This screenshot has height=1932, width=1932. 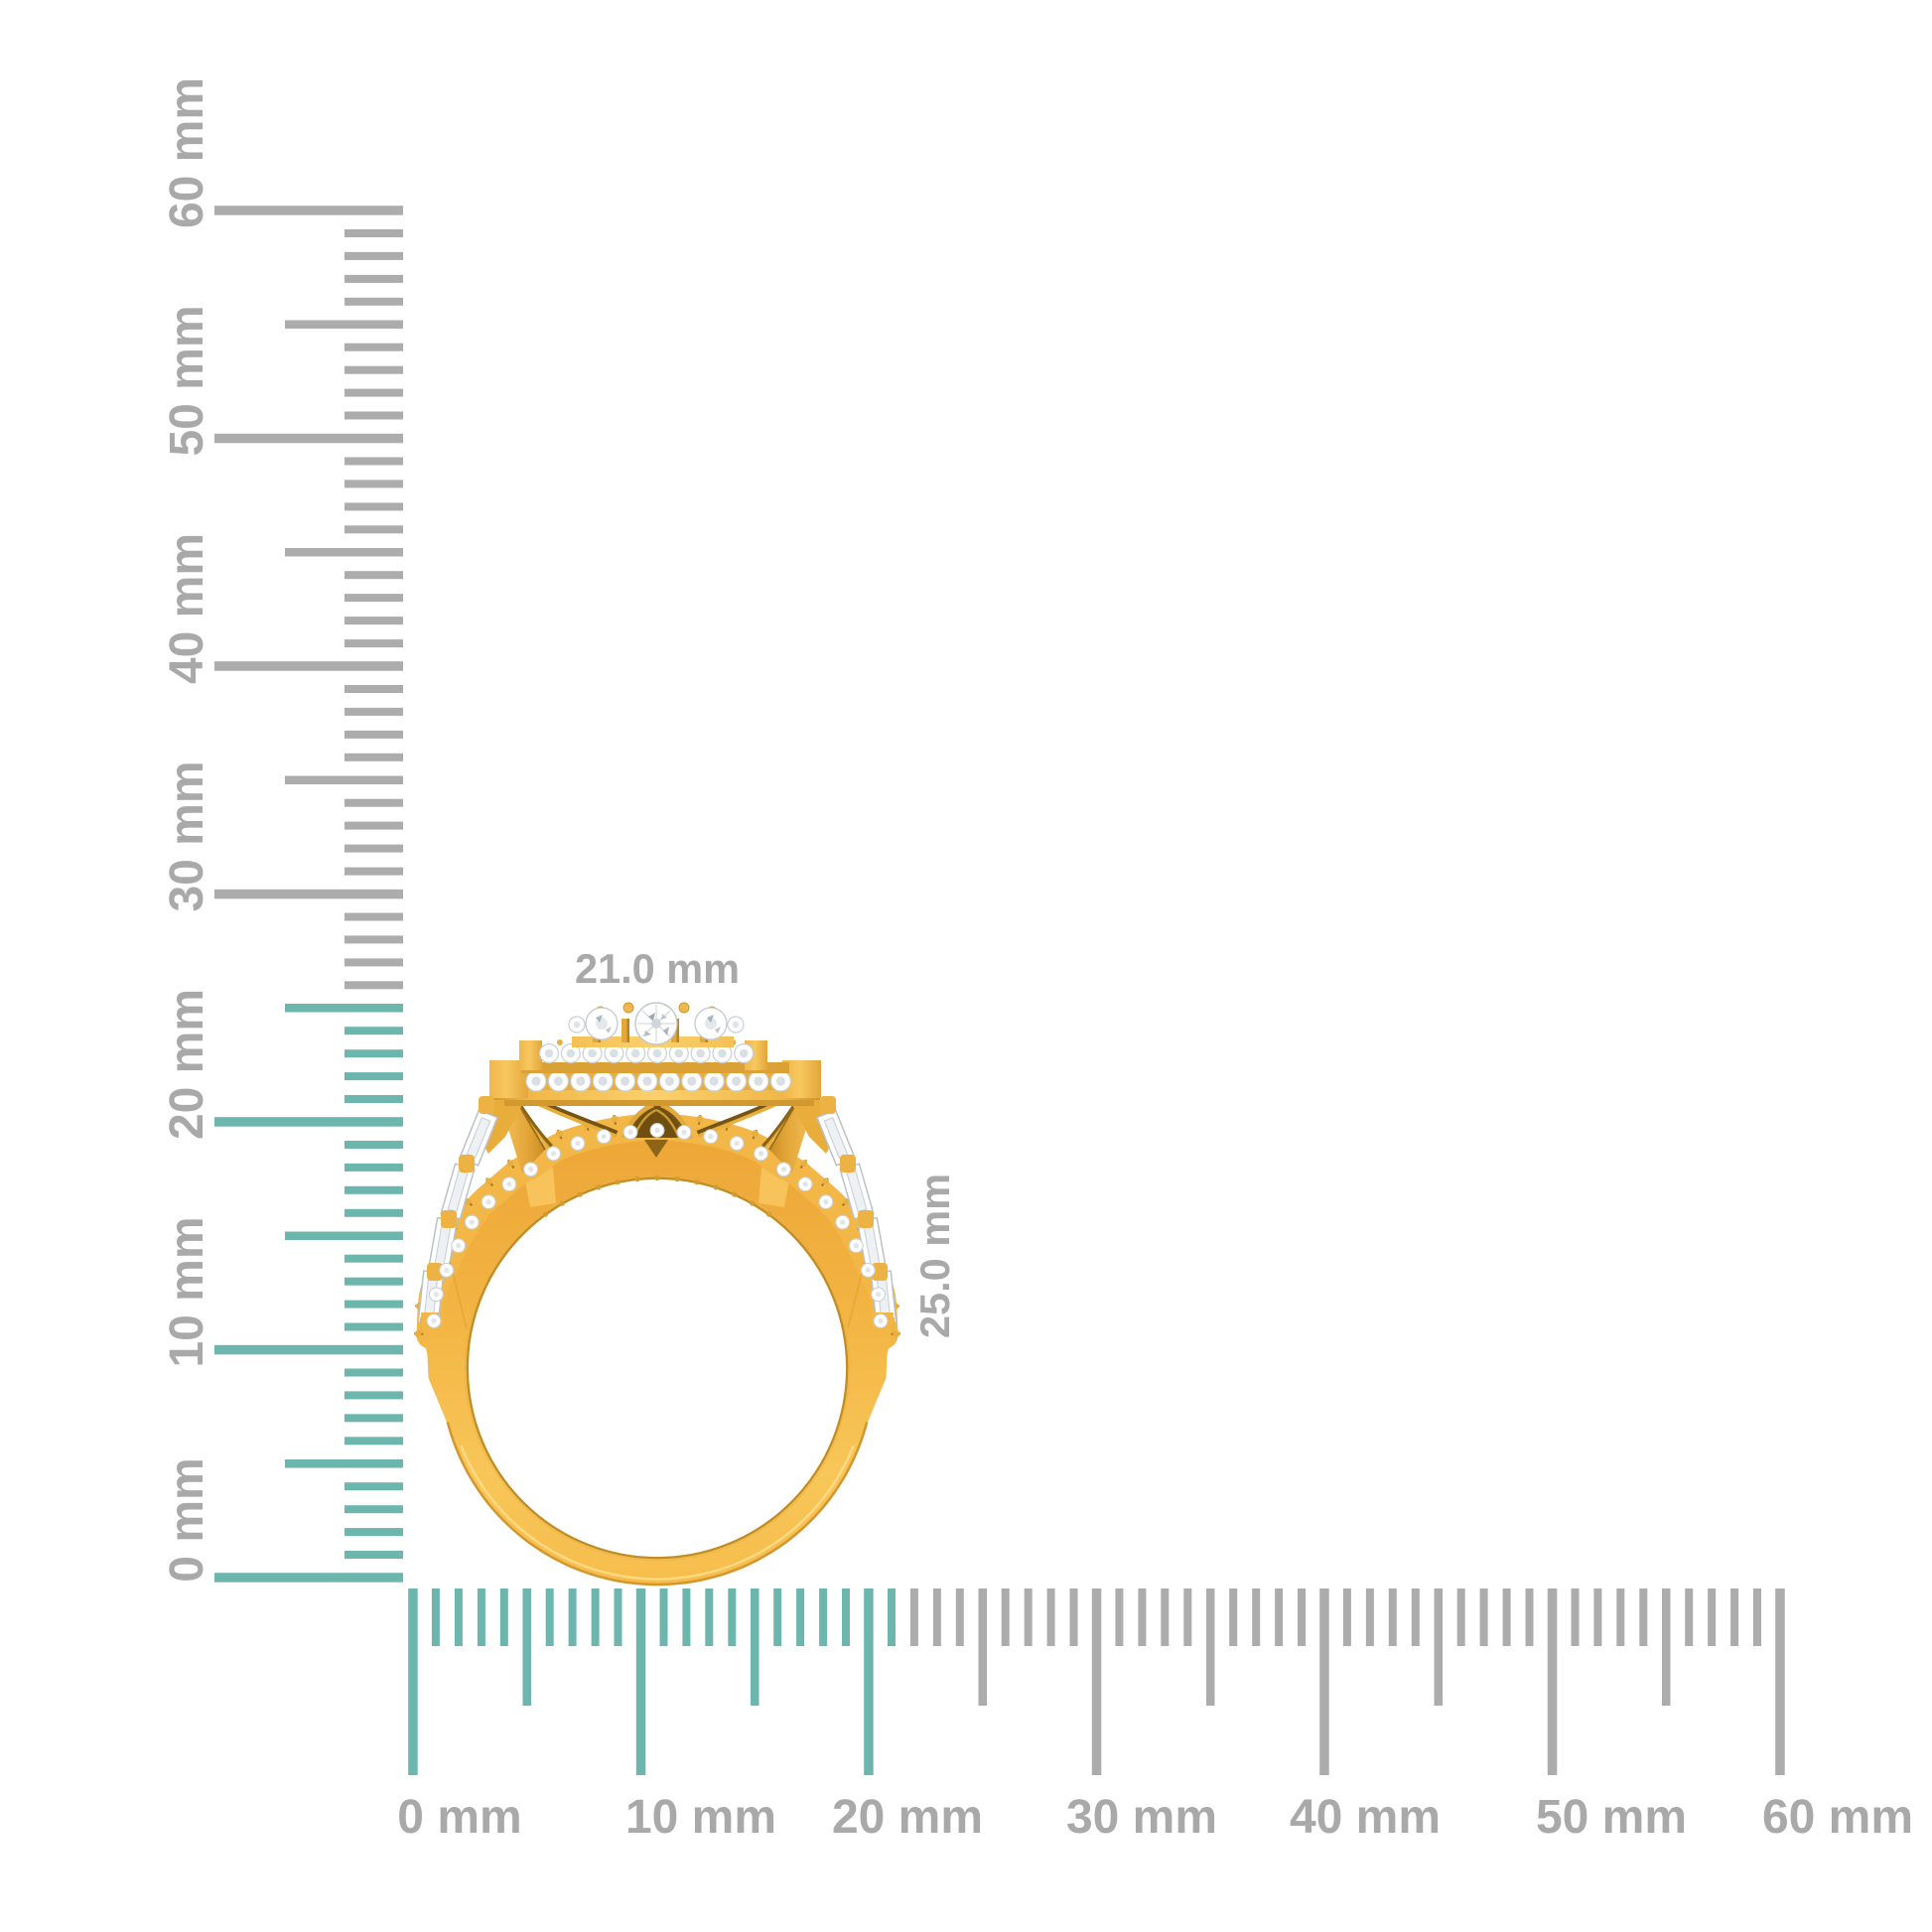 I want to click on svg-text: 25.0 mm, so click(x=935, y=1255).